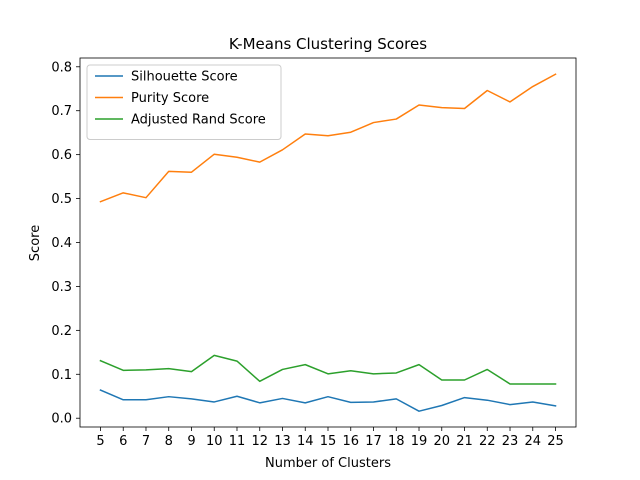  What do you see at coordinates (328, 441) in the screenshot?
I see `x-tick-label: 15` at bounding box center [328, 441].